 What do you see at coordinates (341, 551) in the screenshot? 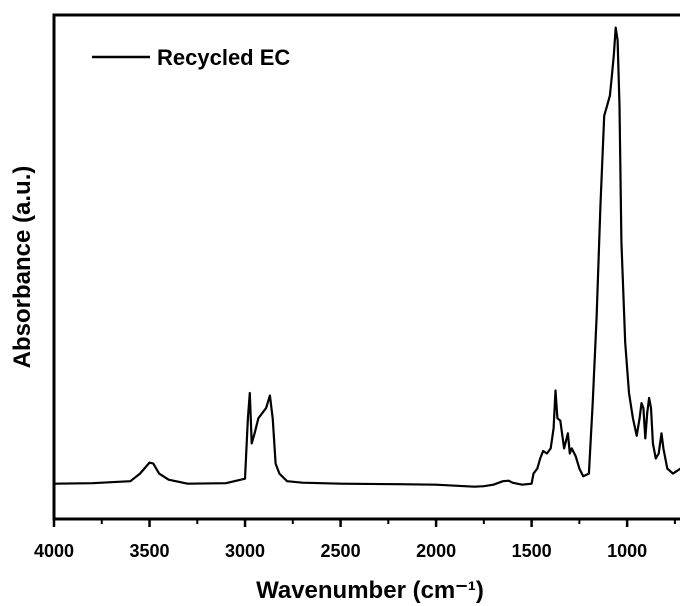
I see `x-tick-label: 2500` at bounding box center [341, 551].